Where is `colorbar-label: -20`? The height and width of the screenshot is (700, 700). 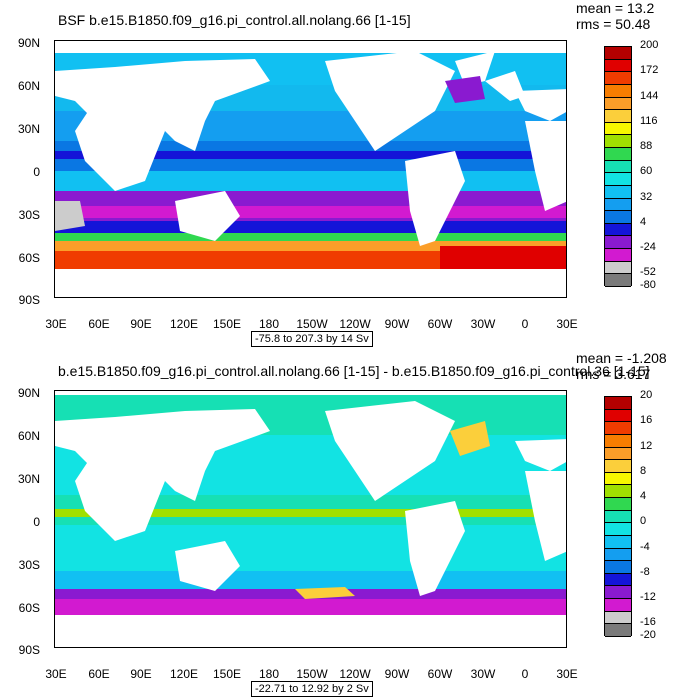
colorbar-label: -20 is located at coordinates (648, 635).